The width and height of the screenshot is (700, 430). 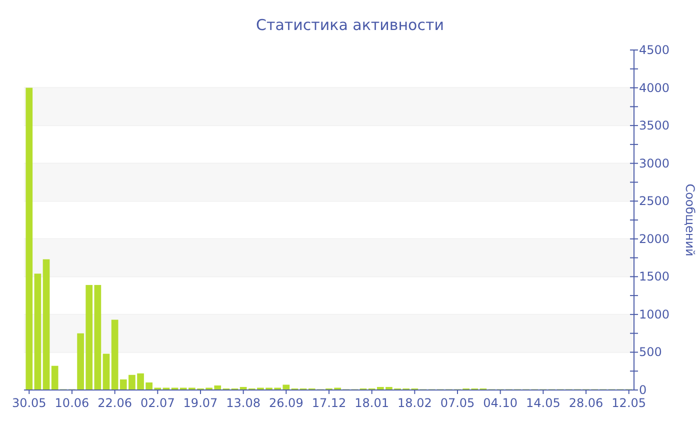 What do you see at coordinates (243, 403) in the screenshot?
I see `x-tick-label: 13.08` at bounding box center [243, 403].